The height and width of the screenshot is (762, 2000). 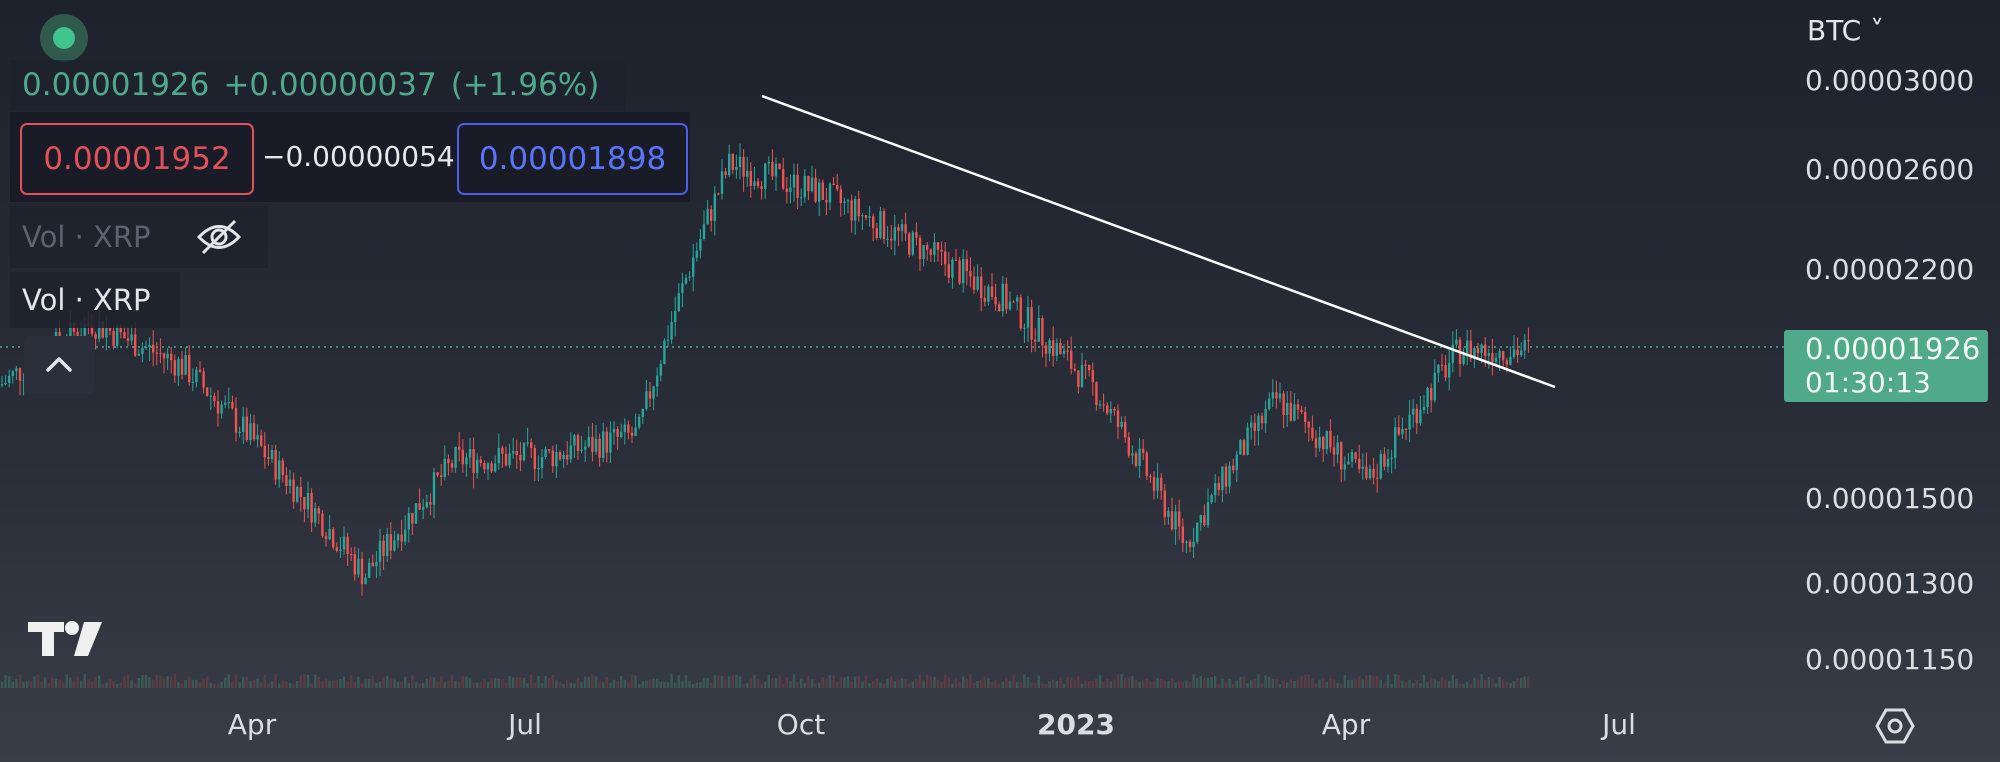 What do you see at coordinates (1889, 583) in the screenshot?
I see `price-axis-label: 0.00001300` at bounding box center [1889, 583].